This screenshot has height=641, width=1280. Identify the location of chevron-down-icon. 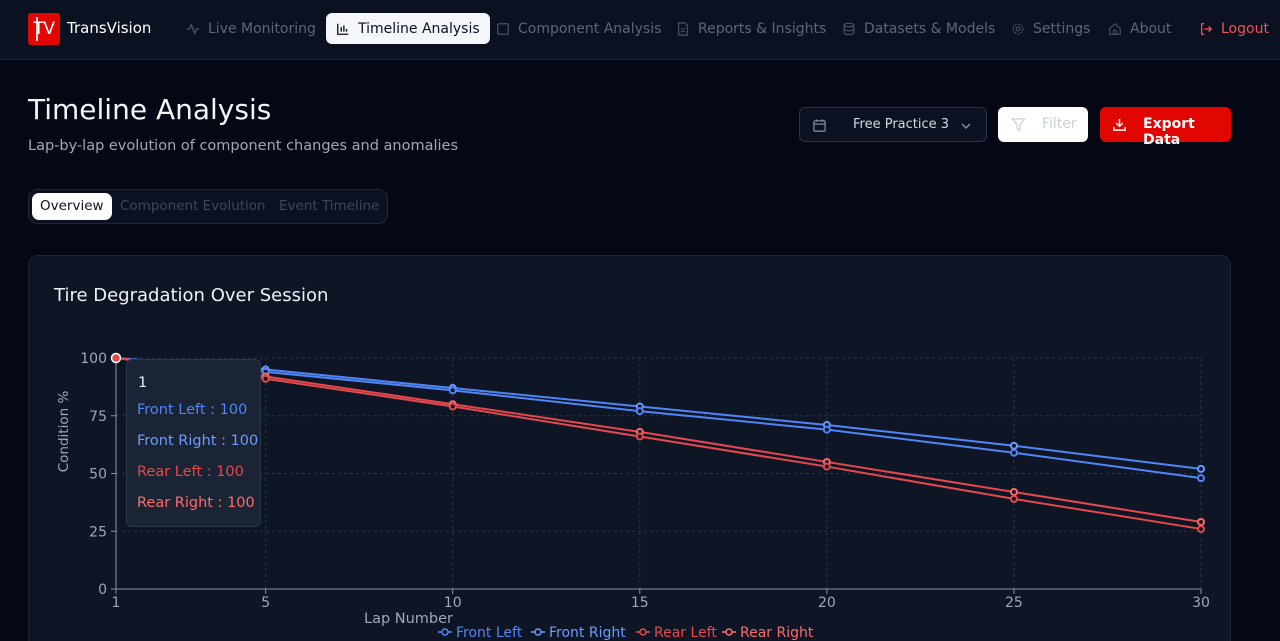
(966, 126).